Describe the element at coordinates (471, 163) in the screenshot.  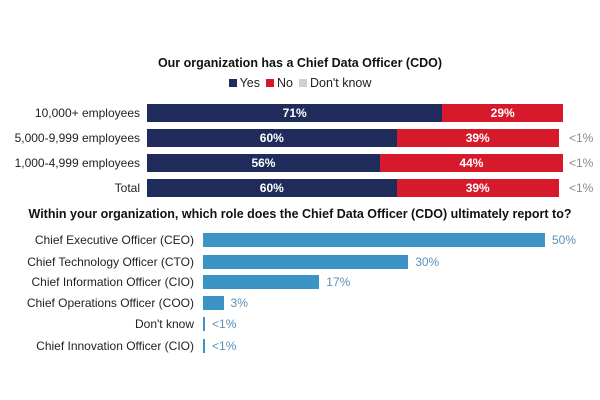
I see `bar-segment-no: 44%` at that location.